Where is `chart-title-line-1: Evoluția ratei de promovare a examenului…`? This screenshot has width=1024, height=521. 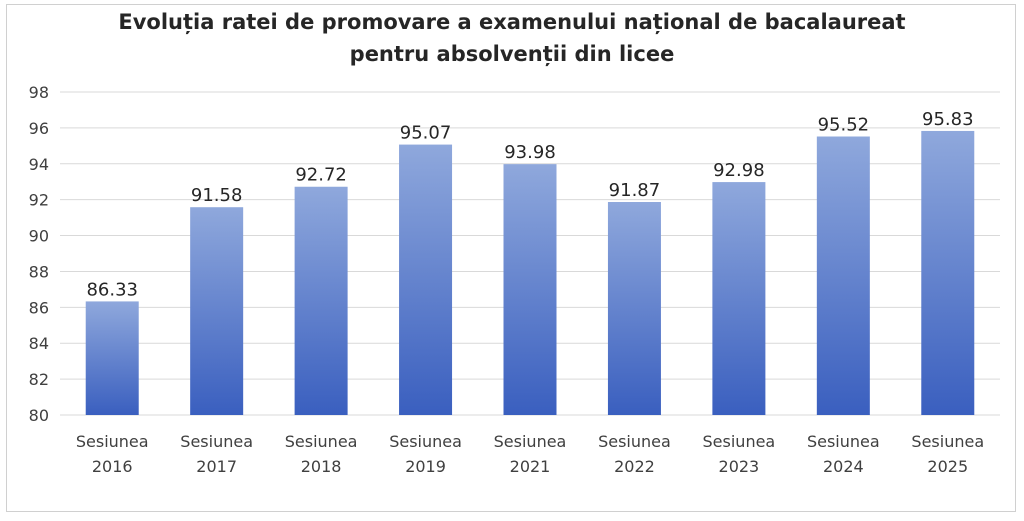 chart-title-line-1: Evoluția ratei de promovare a examenului… is located at coordinates (512, 22).